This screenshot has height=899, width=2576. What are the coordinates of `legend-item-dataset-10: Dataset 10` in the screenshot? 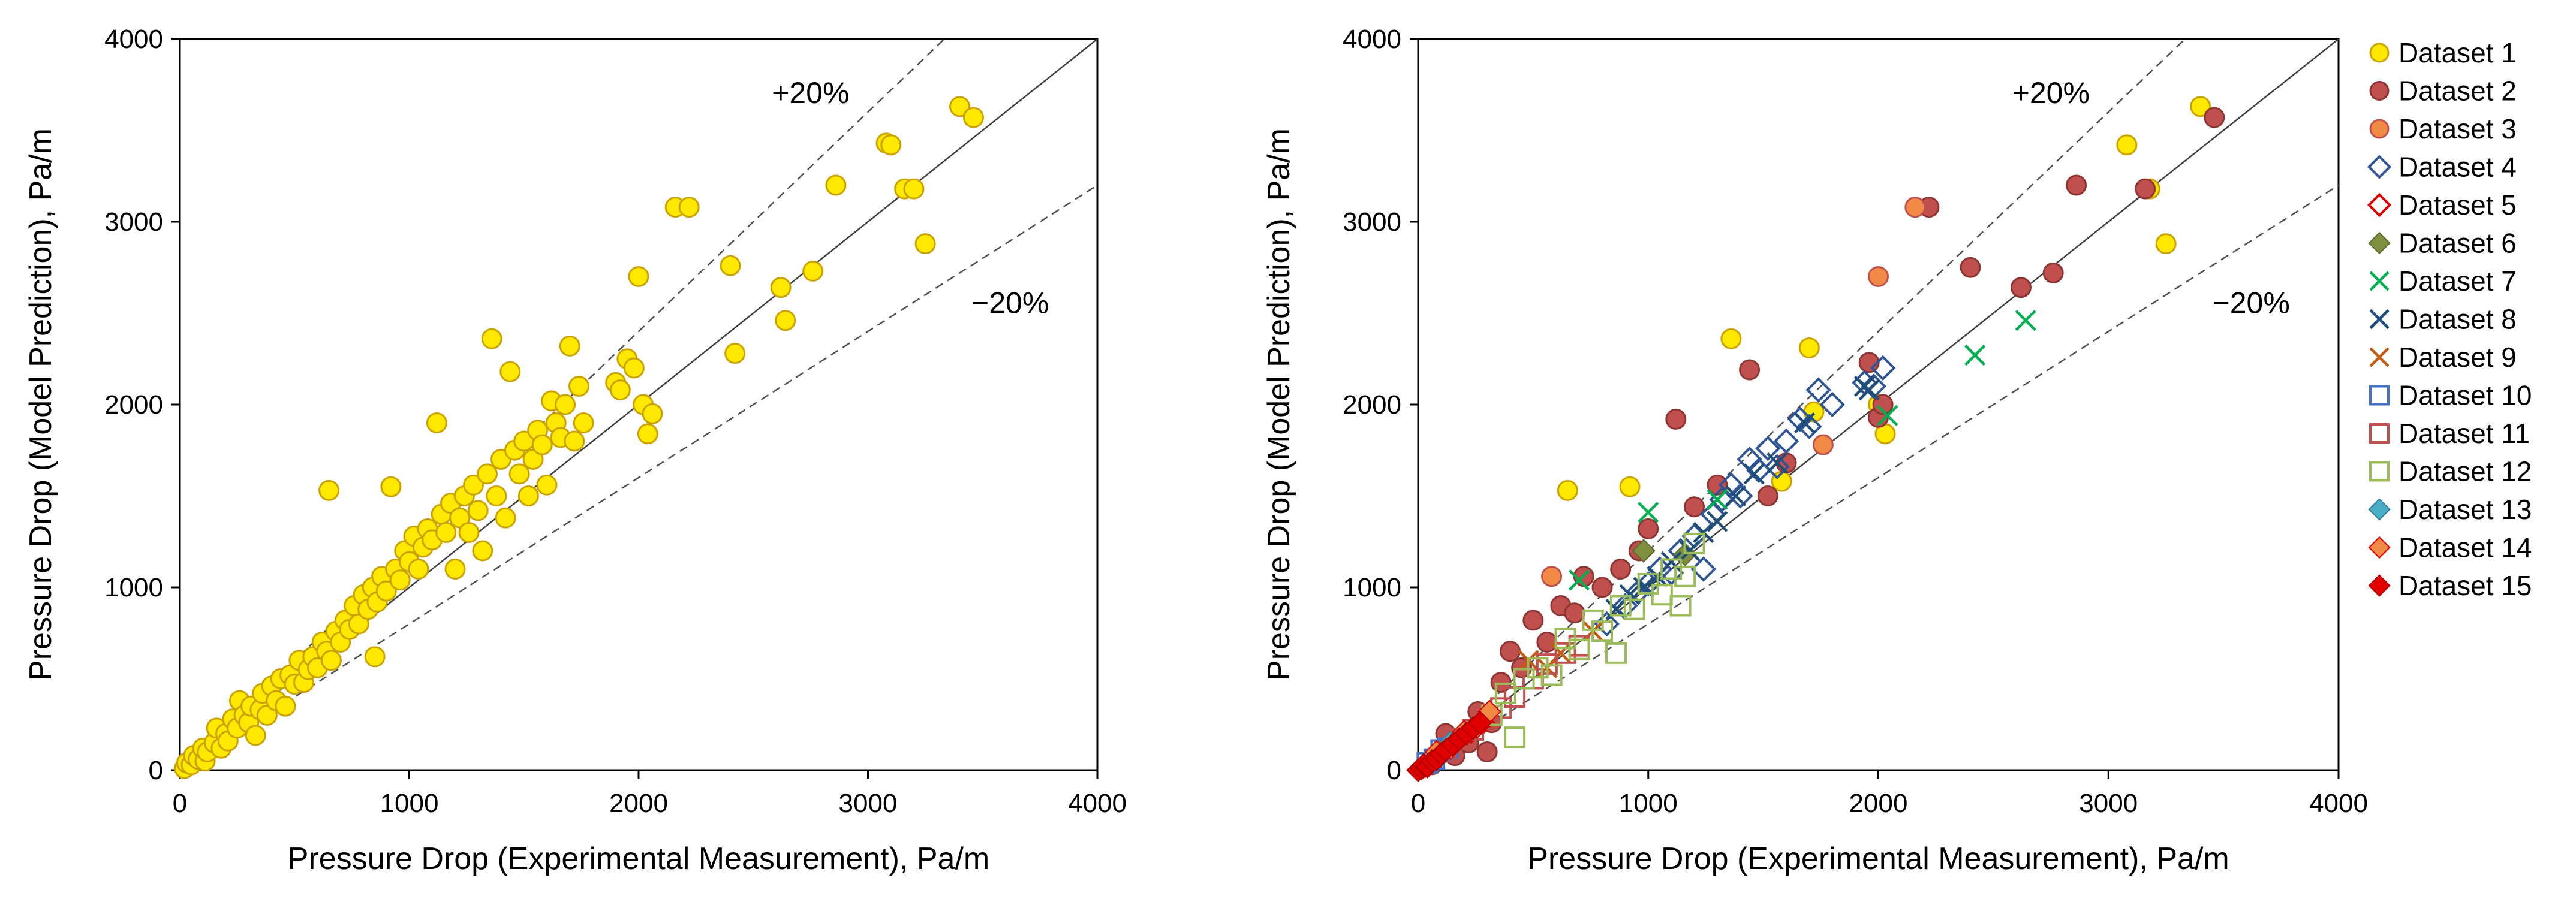 It's located at (2450, 395).